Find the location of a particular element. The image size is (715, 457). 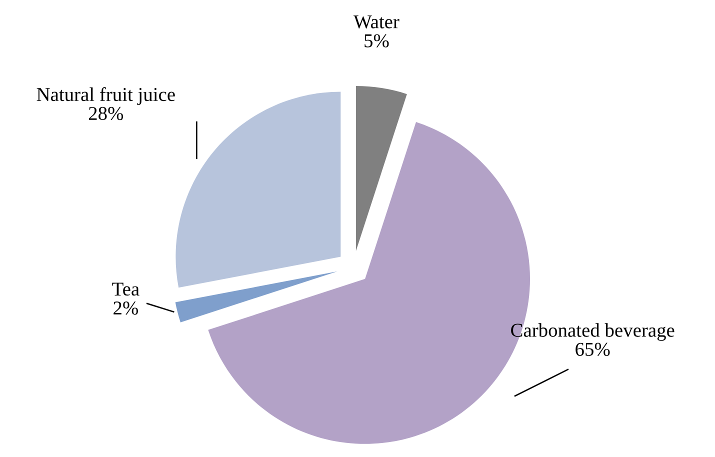

slice-label: Tea is located at coordinates (126, 289).